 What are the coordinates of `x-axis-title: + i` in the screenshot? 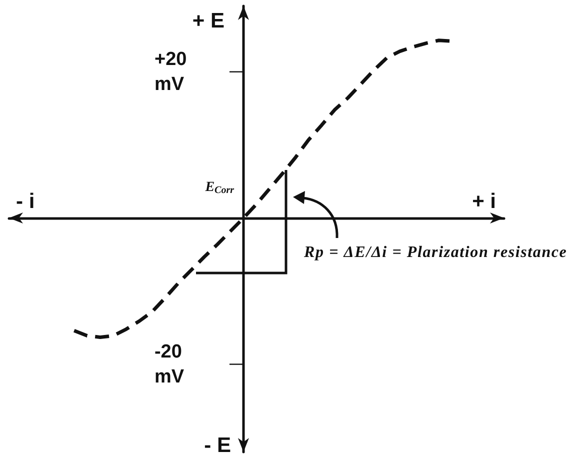 It's located at (484, 202).